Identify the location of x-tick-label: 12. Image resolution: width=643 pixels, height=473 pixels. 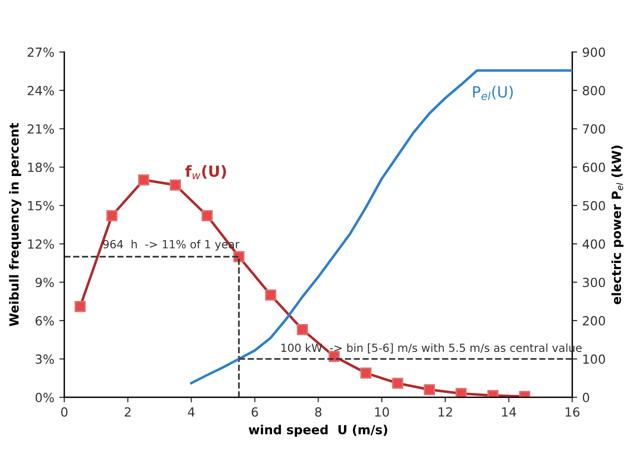
(445, 412).